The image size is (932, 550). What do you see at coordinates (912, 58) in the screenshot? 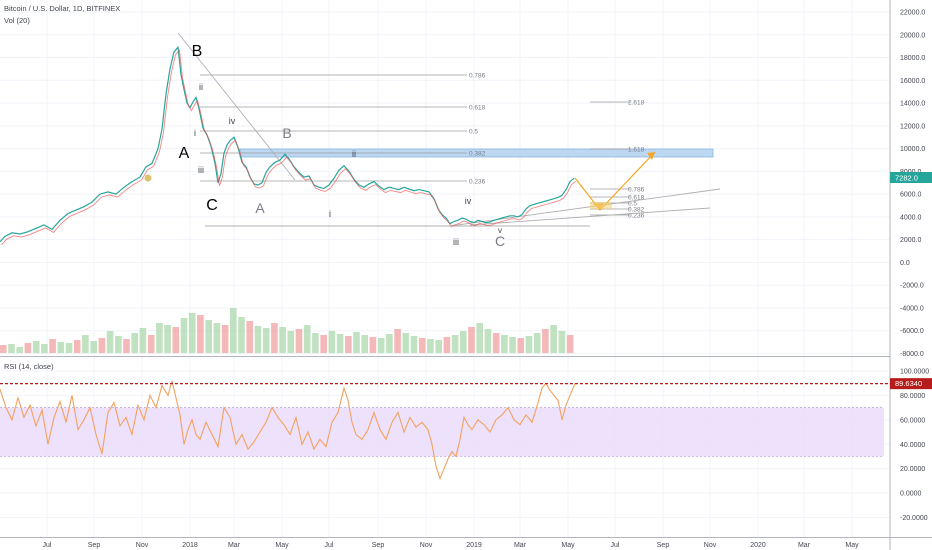
I see `price-tick: 18000.0` at bounding box center [912, 58].